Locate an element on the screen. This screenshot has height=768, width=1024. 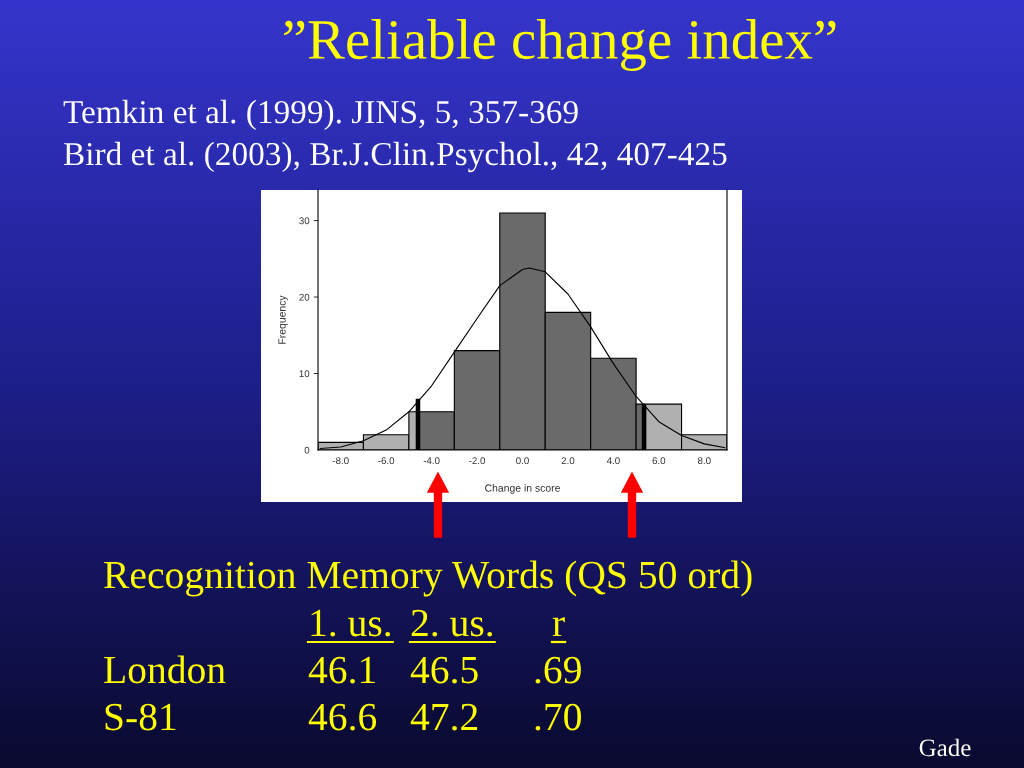
text: London is located at coordinates (165, 669).